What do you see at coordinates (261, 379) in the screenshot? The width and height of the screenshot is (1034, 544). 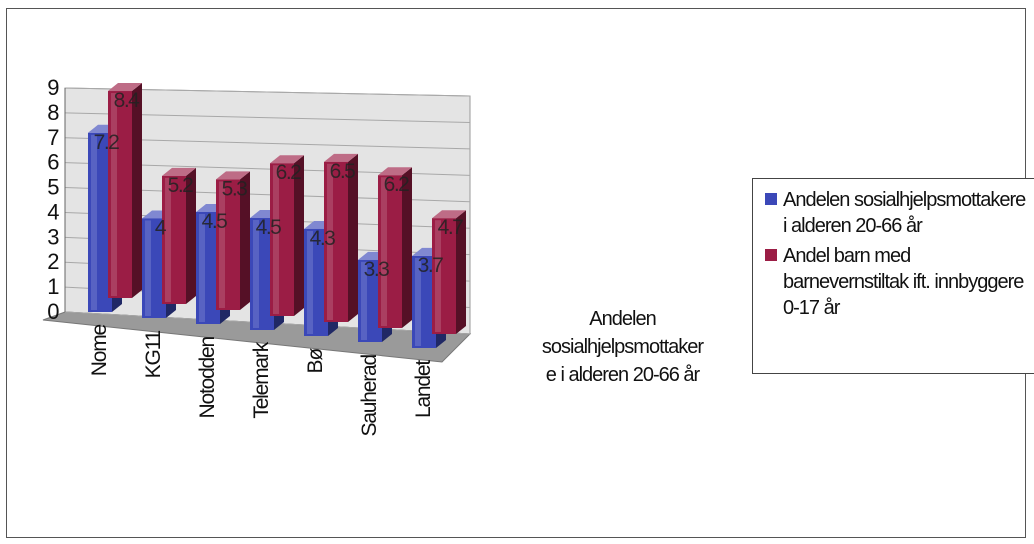 I see `x-tick-label: Telemark` at bounding box center [261, 379].